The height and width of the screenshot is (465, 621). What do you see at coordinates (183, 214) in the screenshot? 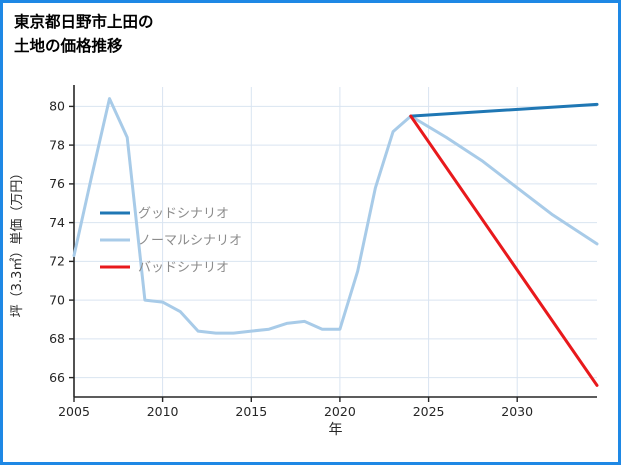
I see `good-scenario-legend-label: グッドシナリオ` at bounding box center [183, 214].